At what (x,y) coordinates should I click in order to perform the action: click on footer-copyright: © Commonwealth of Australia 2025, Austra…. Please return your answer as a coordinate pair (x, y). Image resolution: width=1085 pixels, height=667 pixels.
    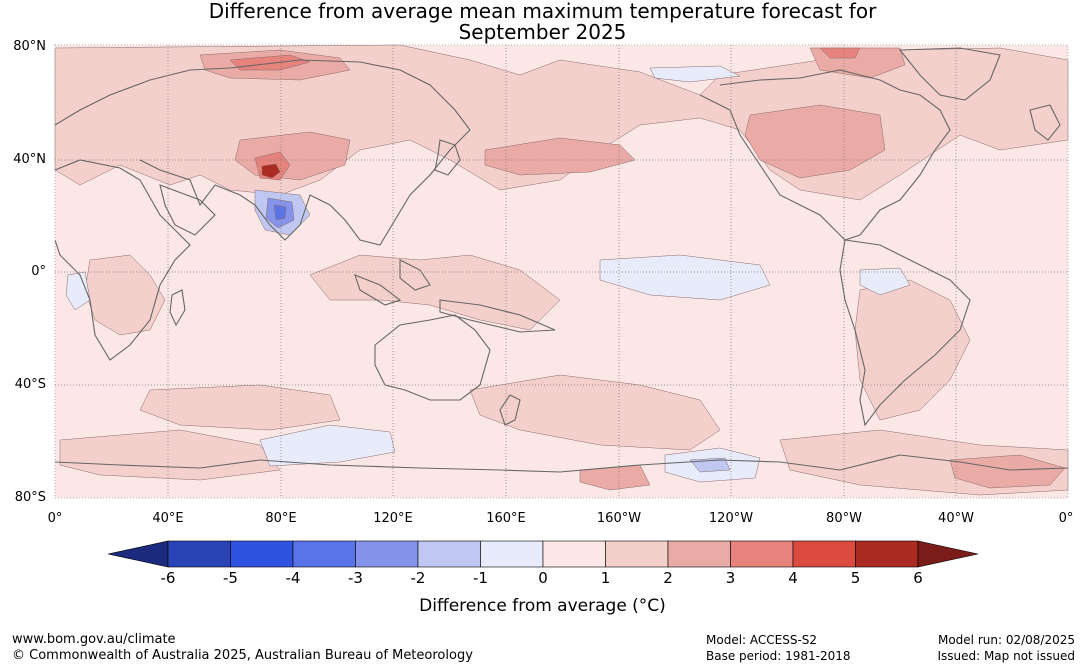
    Looking at the image, I should click on (242, 655).